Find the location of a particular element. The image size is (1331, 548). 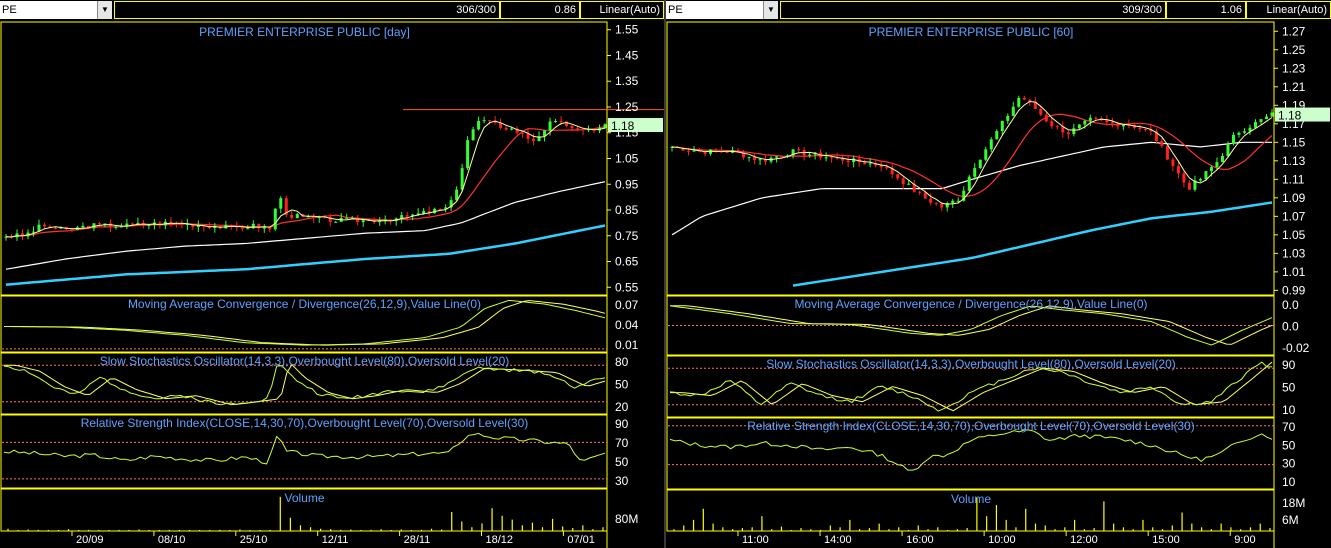

symbol-value: PE is located at coordinates (9, 10).